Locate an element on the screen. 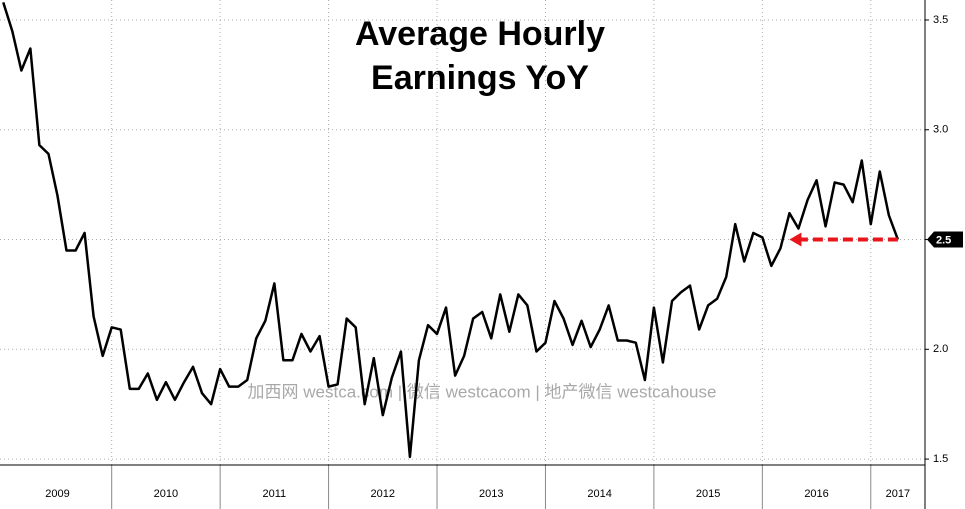  x-tick-label: 2012 is located at coordinates (383, 494).